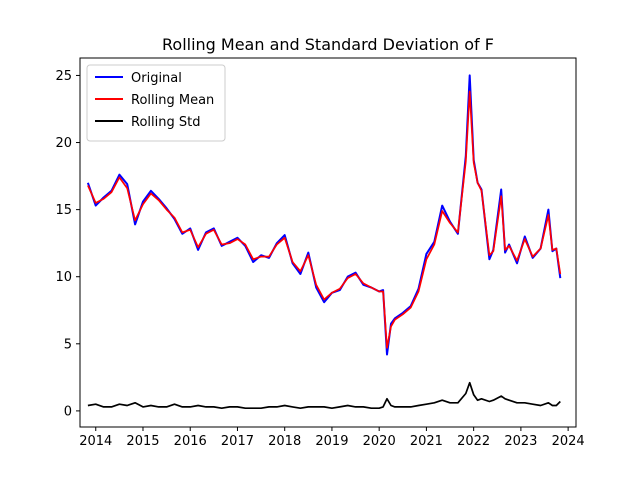  Describe the element at coordinates (328, 44) in the screenshot. I see `chart-title: Rolling Mean and Standard Deviation of F` at that location.